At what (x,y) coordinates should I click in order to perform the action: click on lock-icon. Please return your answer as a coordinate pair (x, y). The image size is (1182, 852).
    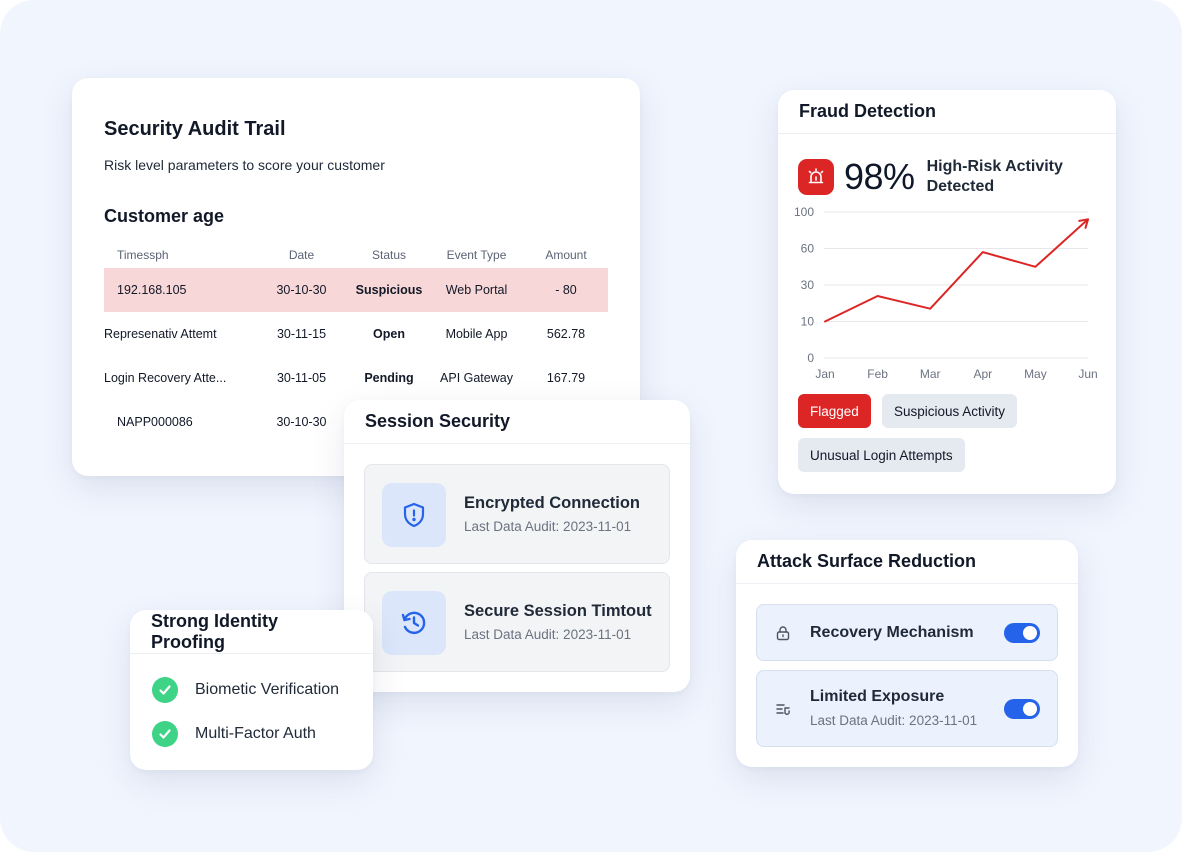
    Looking at the image, I should click on (783, 635).